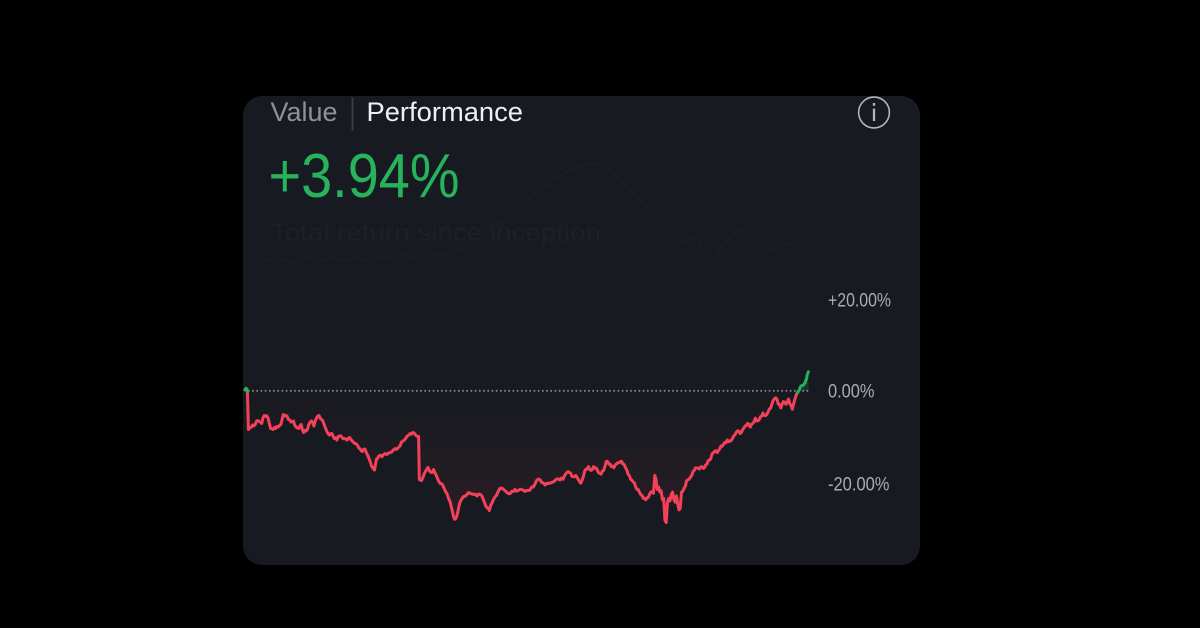 The image size is (1200, 628). What do you see at coordinates (859, 300) in the screenshot?
I see `svg-text: +20.00%` at bounding box center [859, 300].